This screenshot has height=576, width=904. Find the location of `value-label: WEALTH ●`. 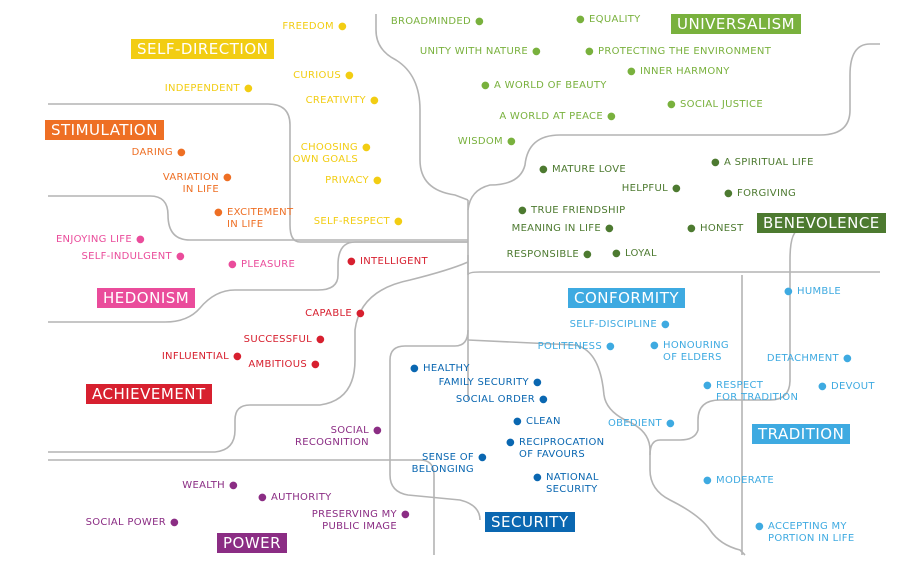

value-label: WEALTH ● is located at coordinates (212, 486).